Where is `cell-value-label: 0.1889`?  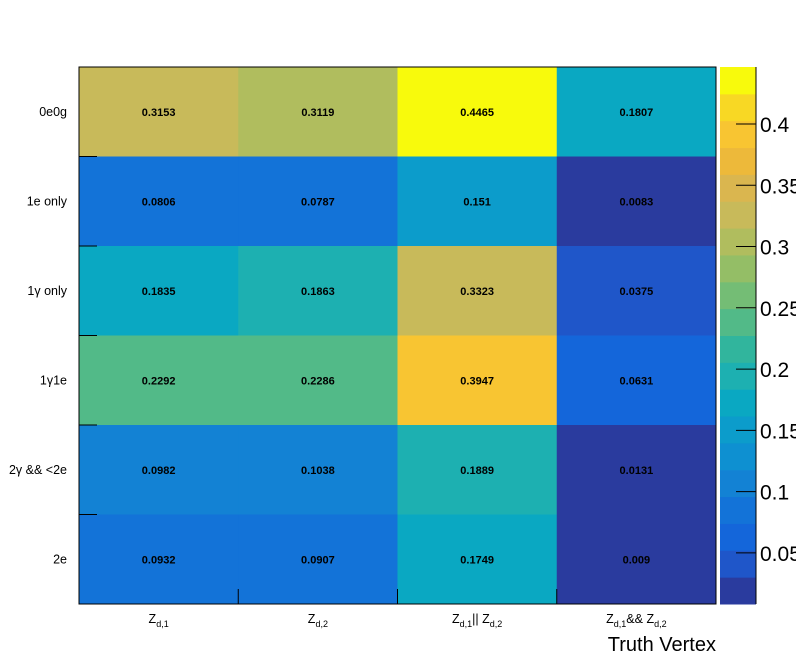 cell-value-label: 0.1889 is located at coordinates (477, 471).